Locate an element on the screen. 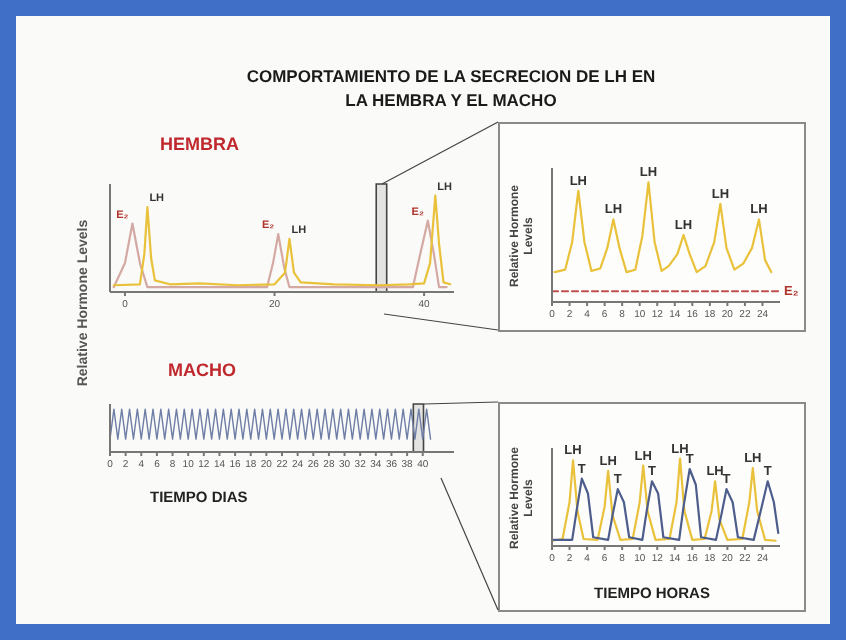  chart-subtitle: HEMBRA is located at coordinates (199, 144).